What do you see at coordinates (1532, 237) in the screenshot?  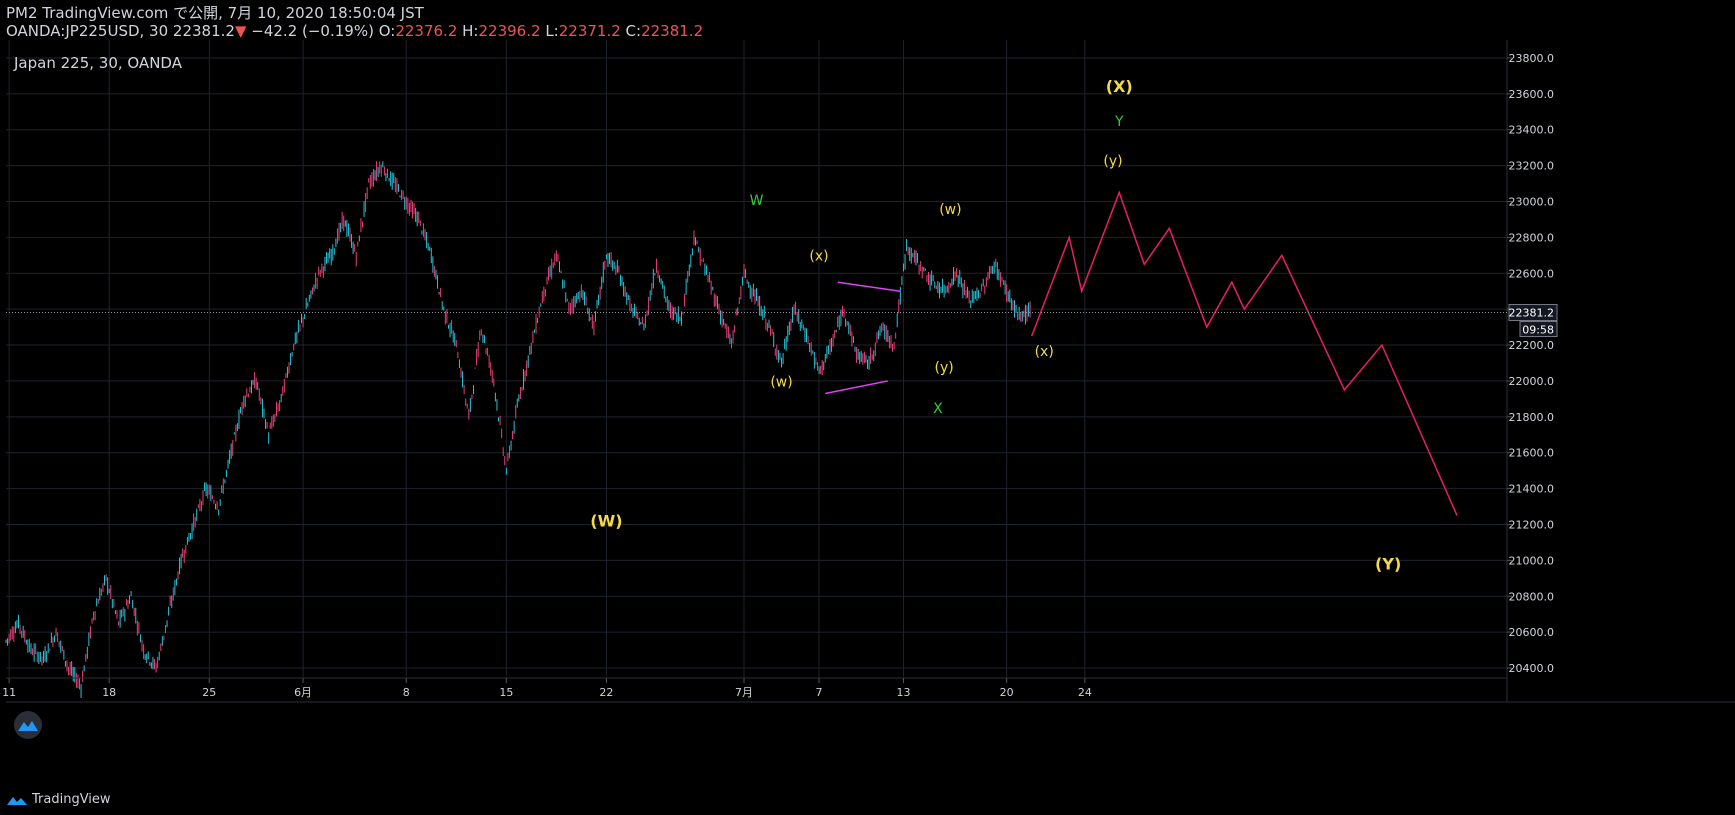 I see `y-tick-label: 22800.0` at bounding box center [1532, 237].